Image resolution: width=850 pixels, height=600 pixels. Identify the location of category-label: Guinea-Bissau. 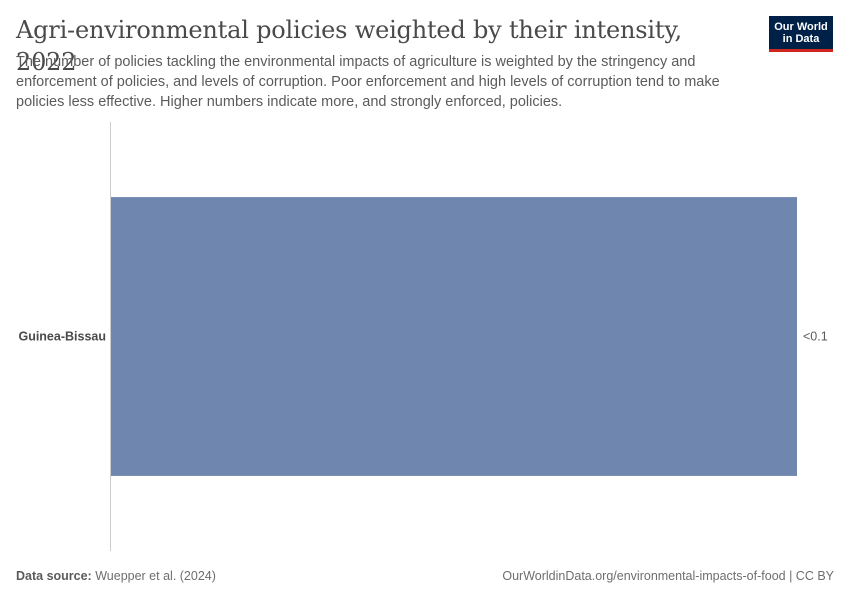
(62, 337).